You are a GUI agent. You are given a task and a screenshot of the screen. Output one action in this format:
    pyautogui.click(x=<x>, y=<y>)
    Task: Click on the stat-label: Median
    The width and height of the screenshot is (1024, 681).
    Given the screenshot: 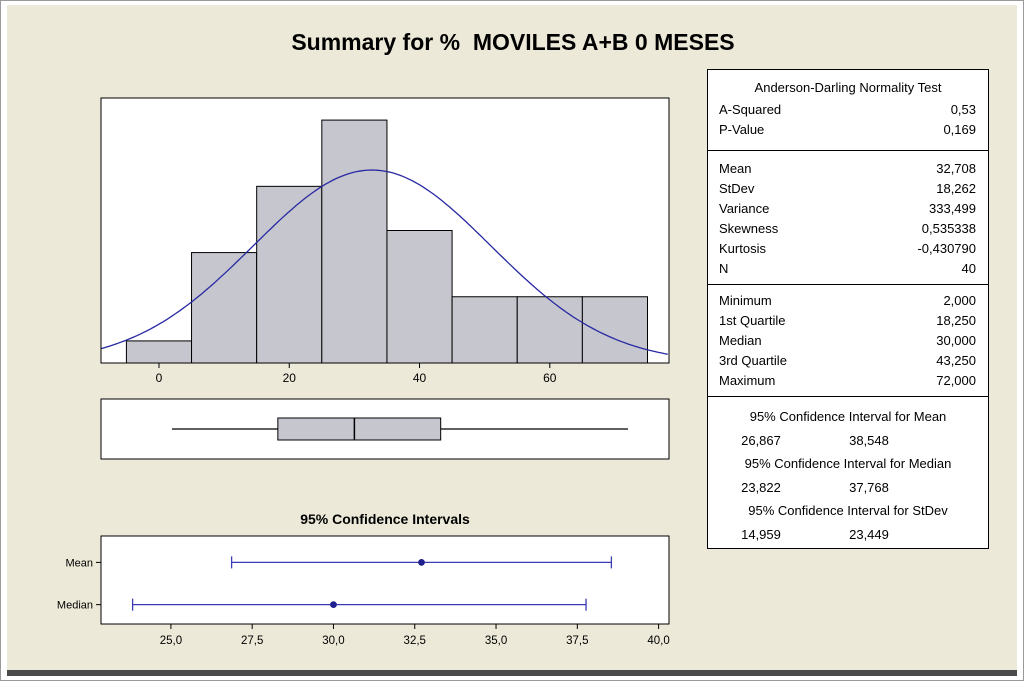 What is the action you would take?
    pyautogui.click(x=740, y=340)
    